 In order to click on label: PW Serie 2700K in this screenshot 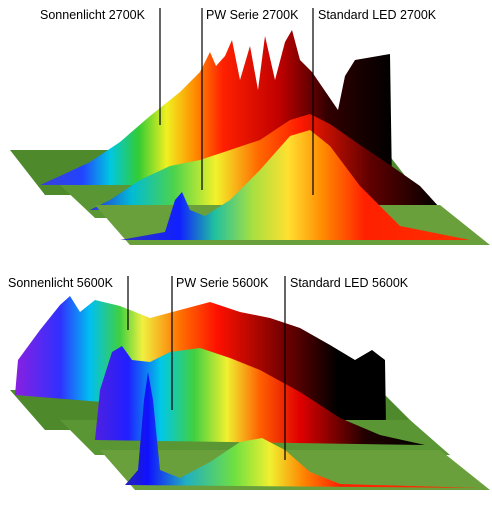, I will do `click(252, 15)`.